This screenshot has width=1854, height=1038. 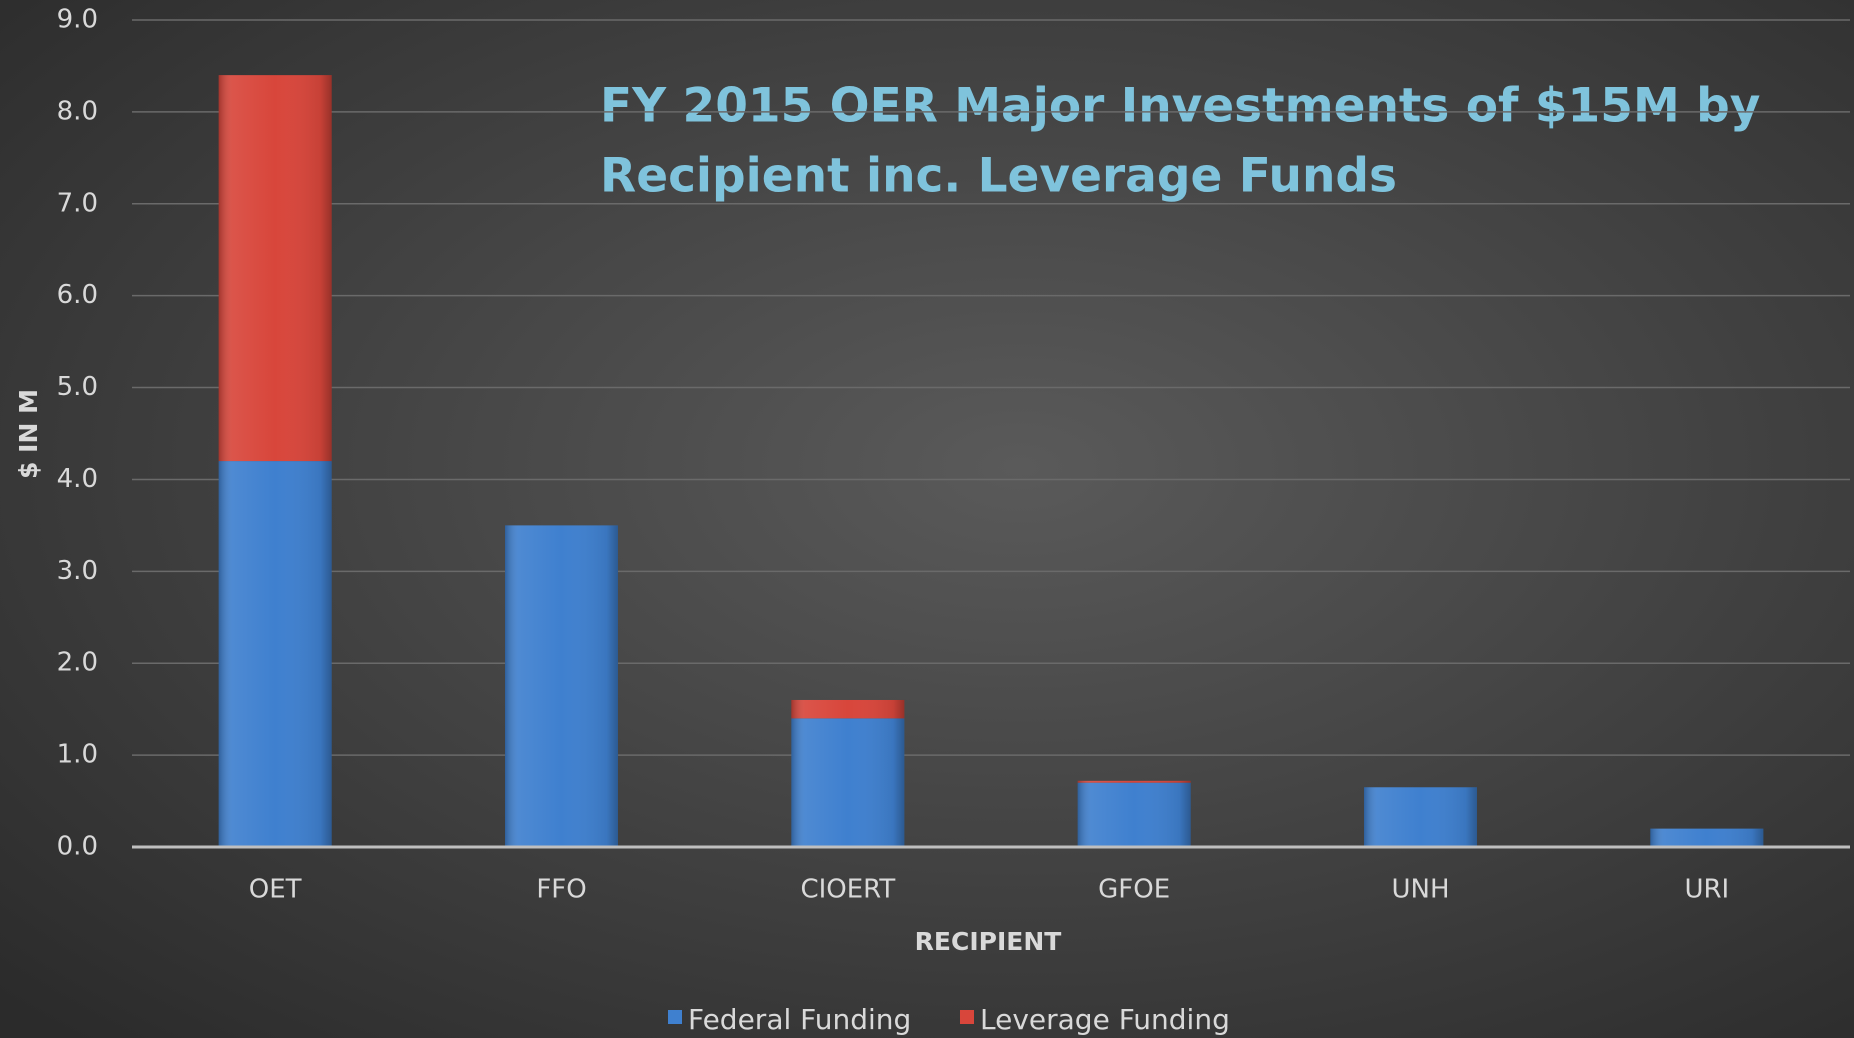 I want to click on x-tick-label: CIOERT, so click(x=847, y=890).